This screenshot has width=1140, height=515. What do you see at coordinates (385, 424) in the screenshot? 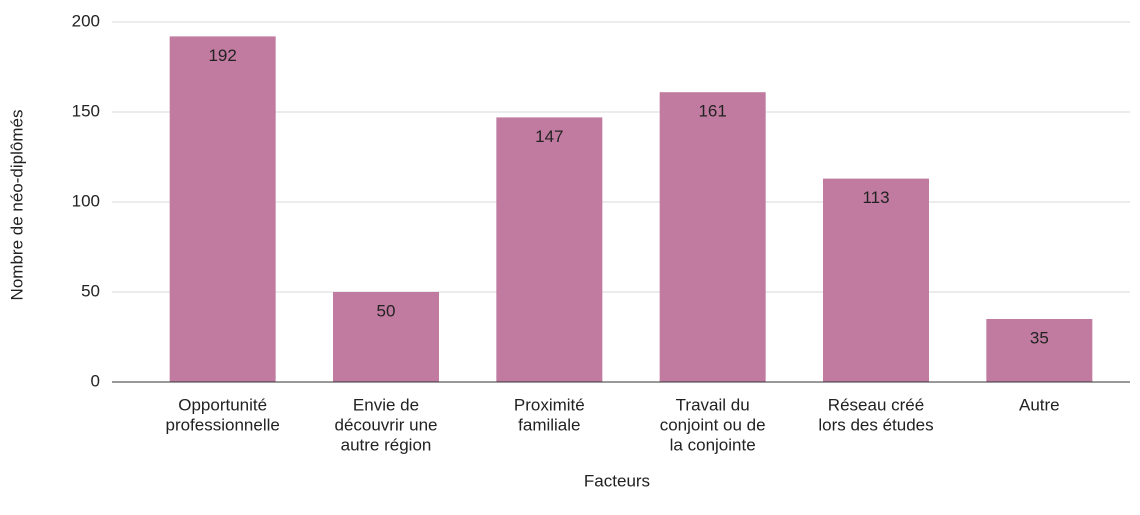
I see `x-tick-label: découvrir une` at bounding box center [385, 424].